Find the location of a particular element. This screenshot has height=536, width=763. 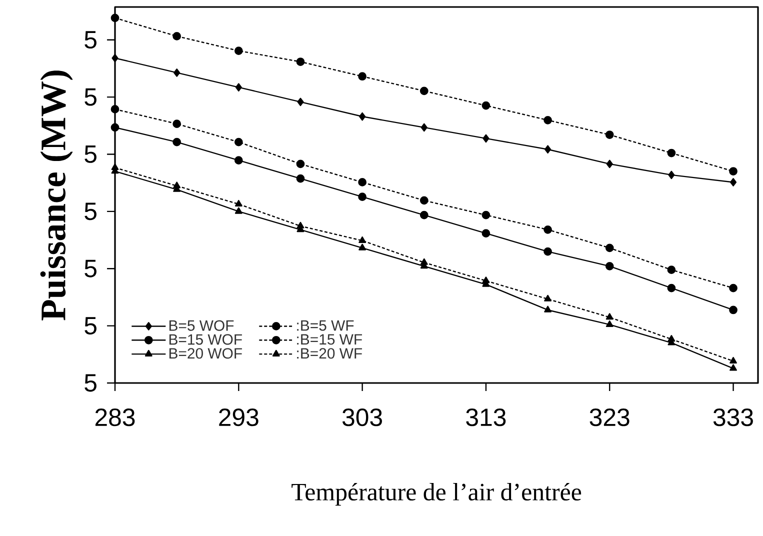

legend-label: B=5 WOF is located at coordinates (201, 325).